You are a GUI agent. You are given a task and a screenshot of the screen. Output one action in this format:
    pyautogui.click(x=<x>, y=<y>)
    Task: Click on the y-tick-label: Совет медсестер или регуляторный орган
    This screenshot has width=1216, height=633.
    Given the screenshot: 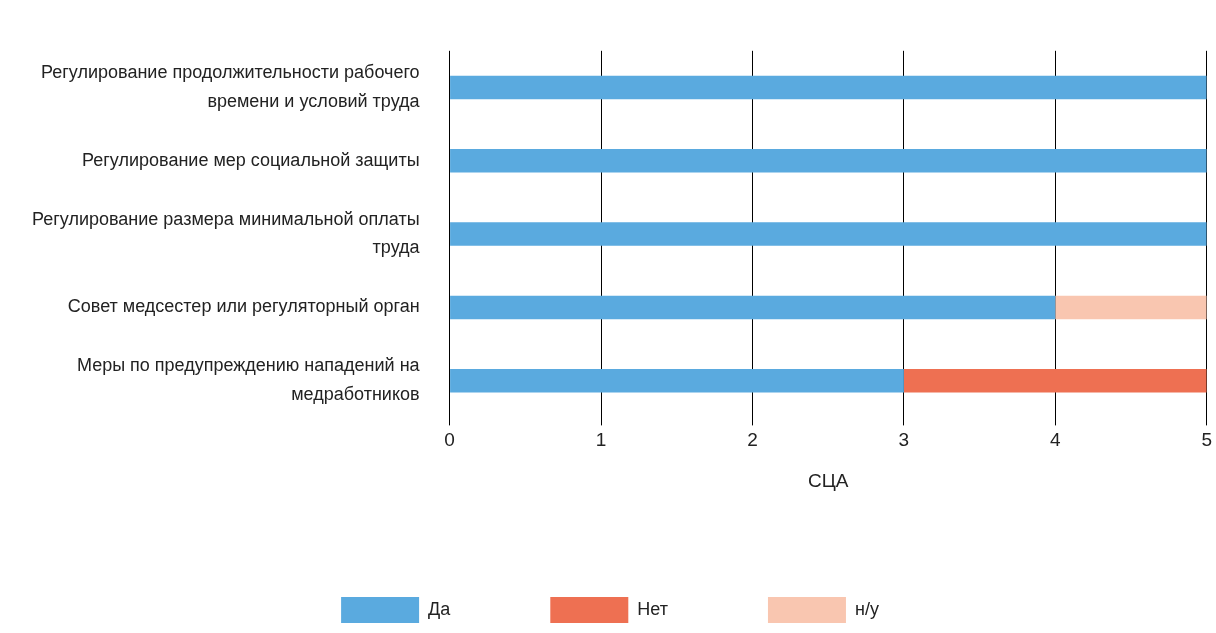 What is the action you would take?
    pyautogui.click(x=243, y=306)
    